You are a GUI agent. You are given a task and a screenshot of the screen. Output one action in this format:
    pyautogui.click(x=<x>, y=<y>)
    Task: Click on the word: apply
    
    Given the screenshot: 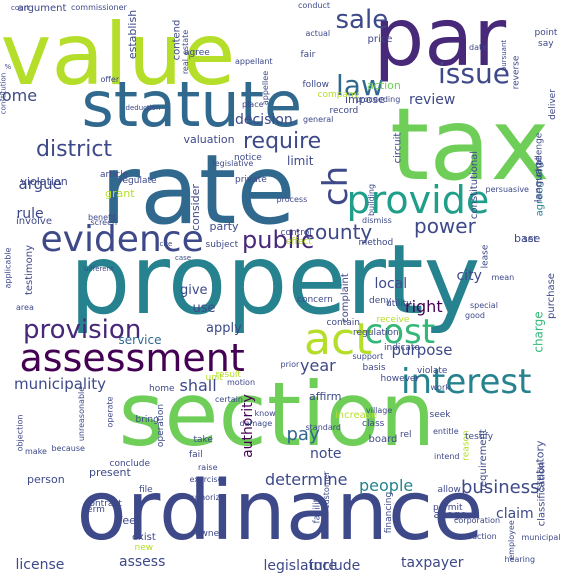 What is the action you would take?
    pyautogui.click(x=224, y=328)
    